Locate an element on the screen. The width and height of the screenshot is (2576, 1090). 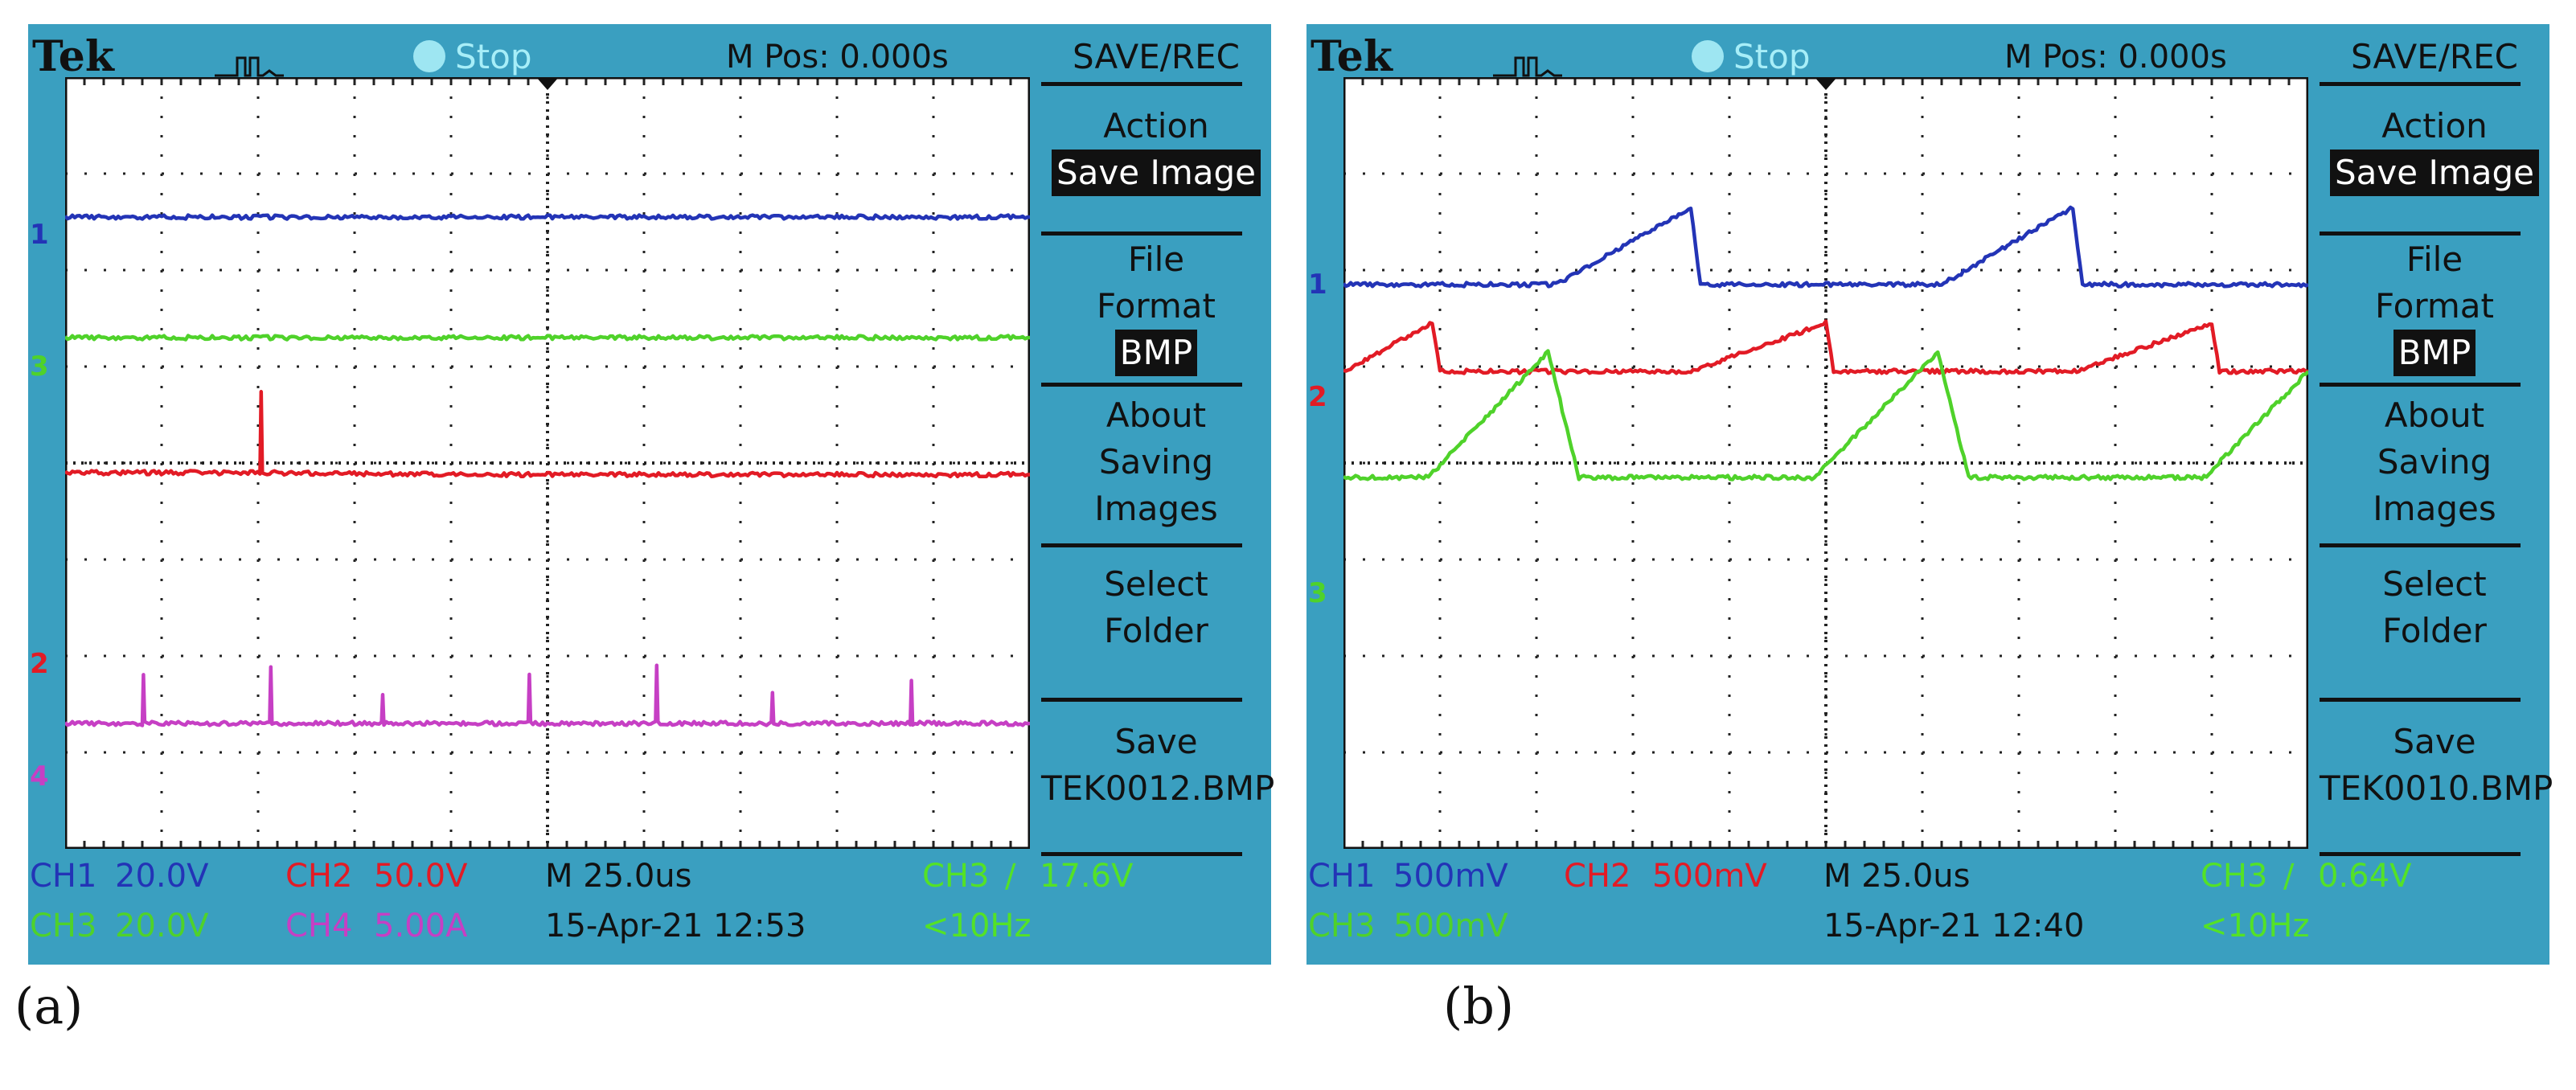
panel-label-b: (b) is located at coordinates (1479, 1006).